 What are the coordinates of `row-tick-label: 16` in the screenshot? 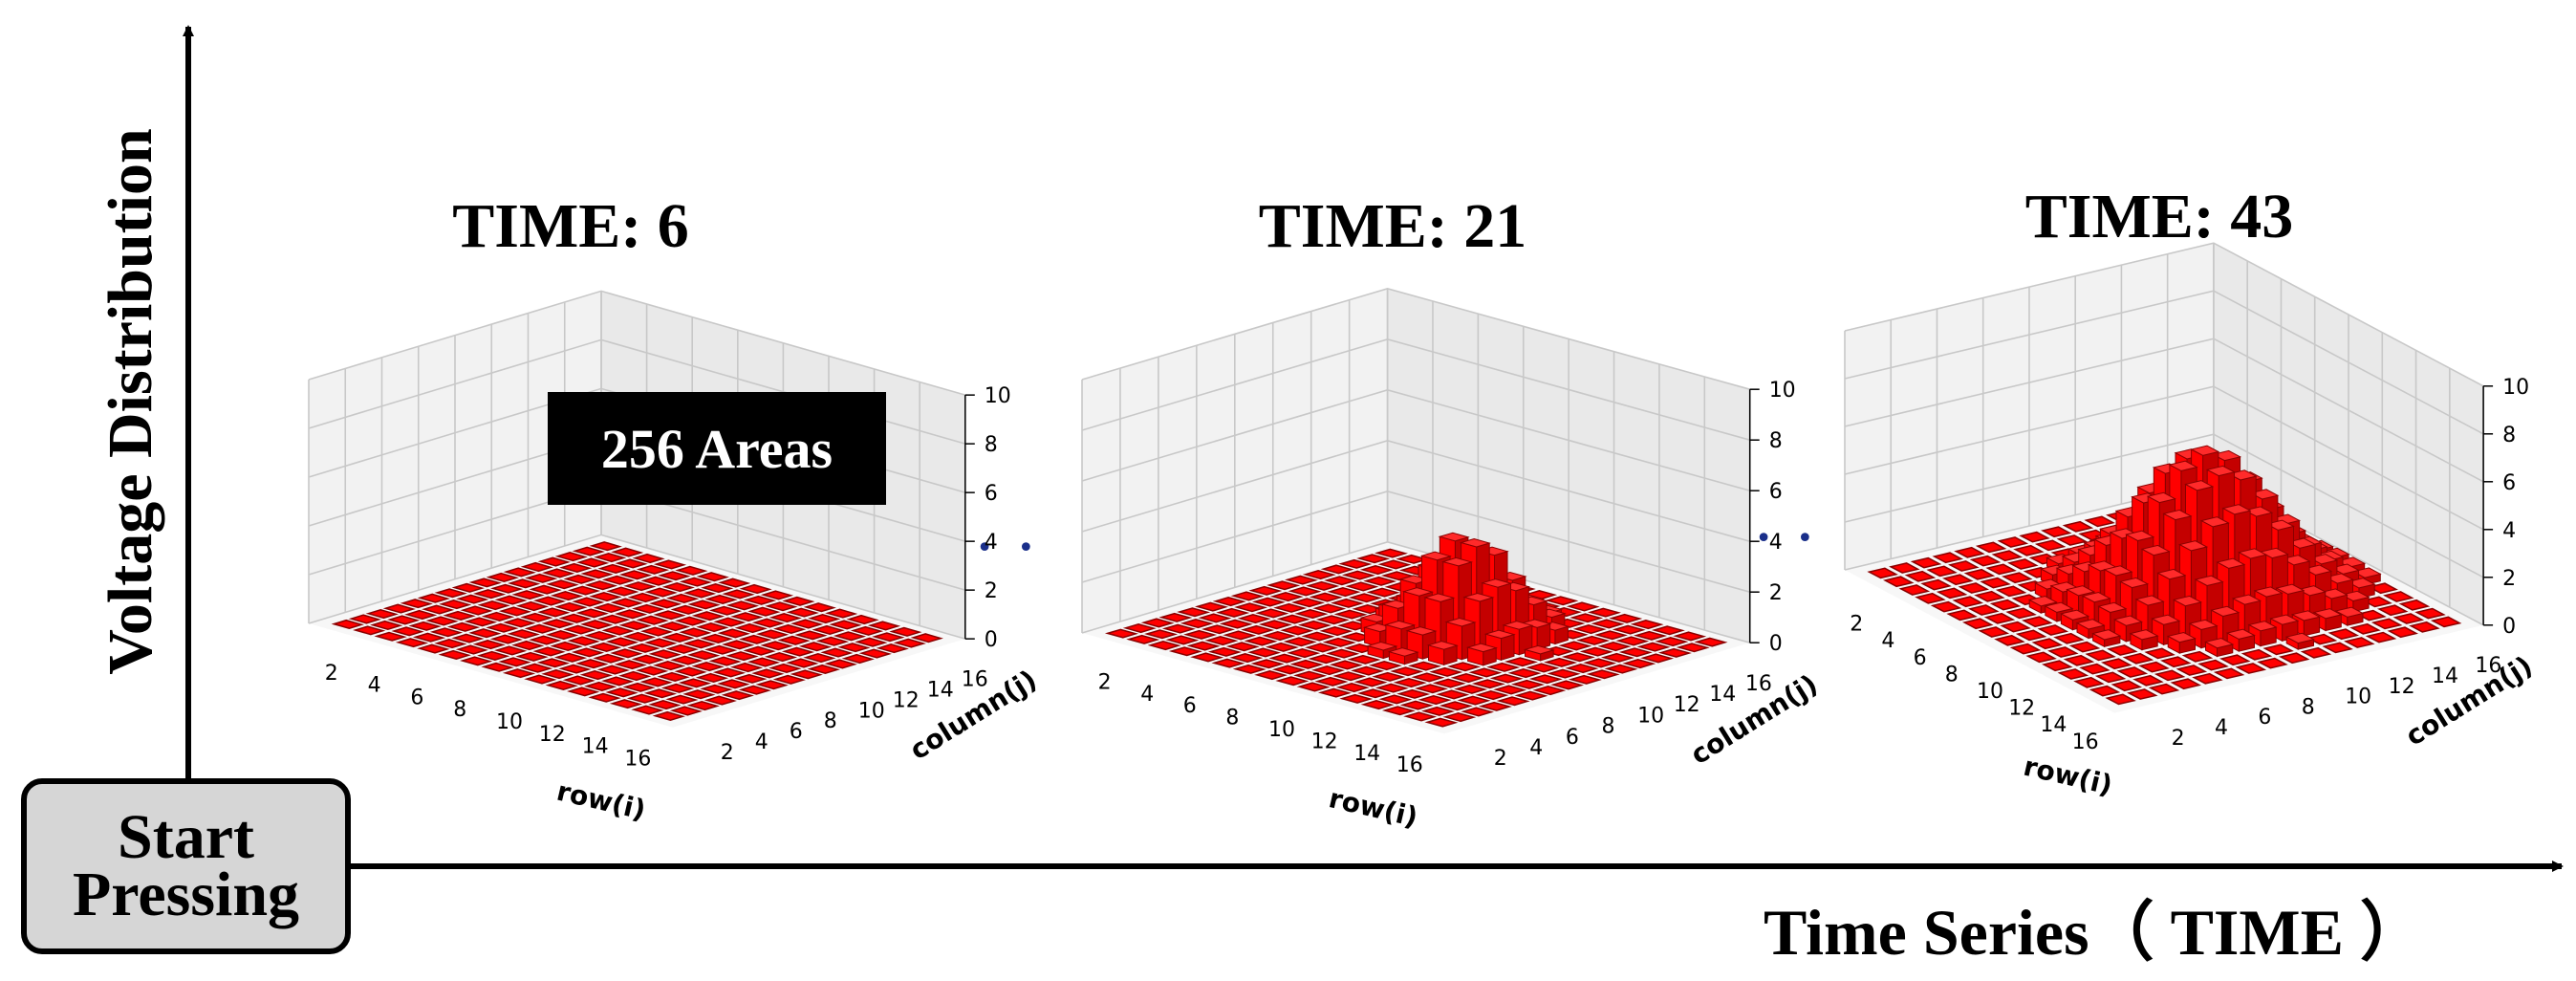 It's located at (1409, 765).